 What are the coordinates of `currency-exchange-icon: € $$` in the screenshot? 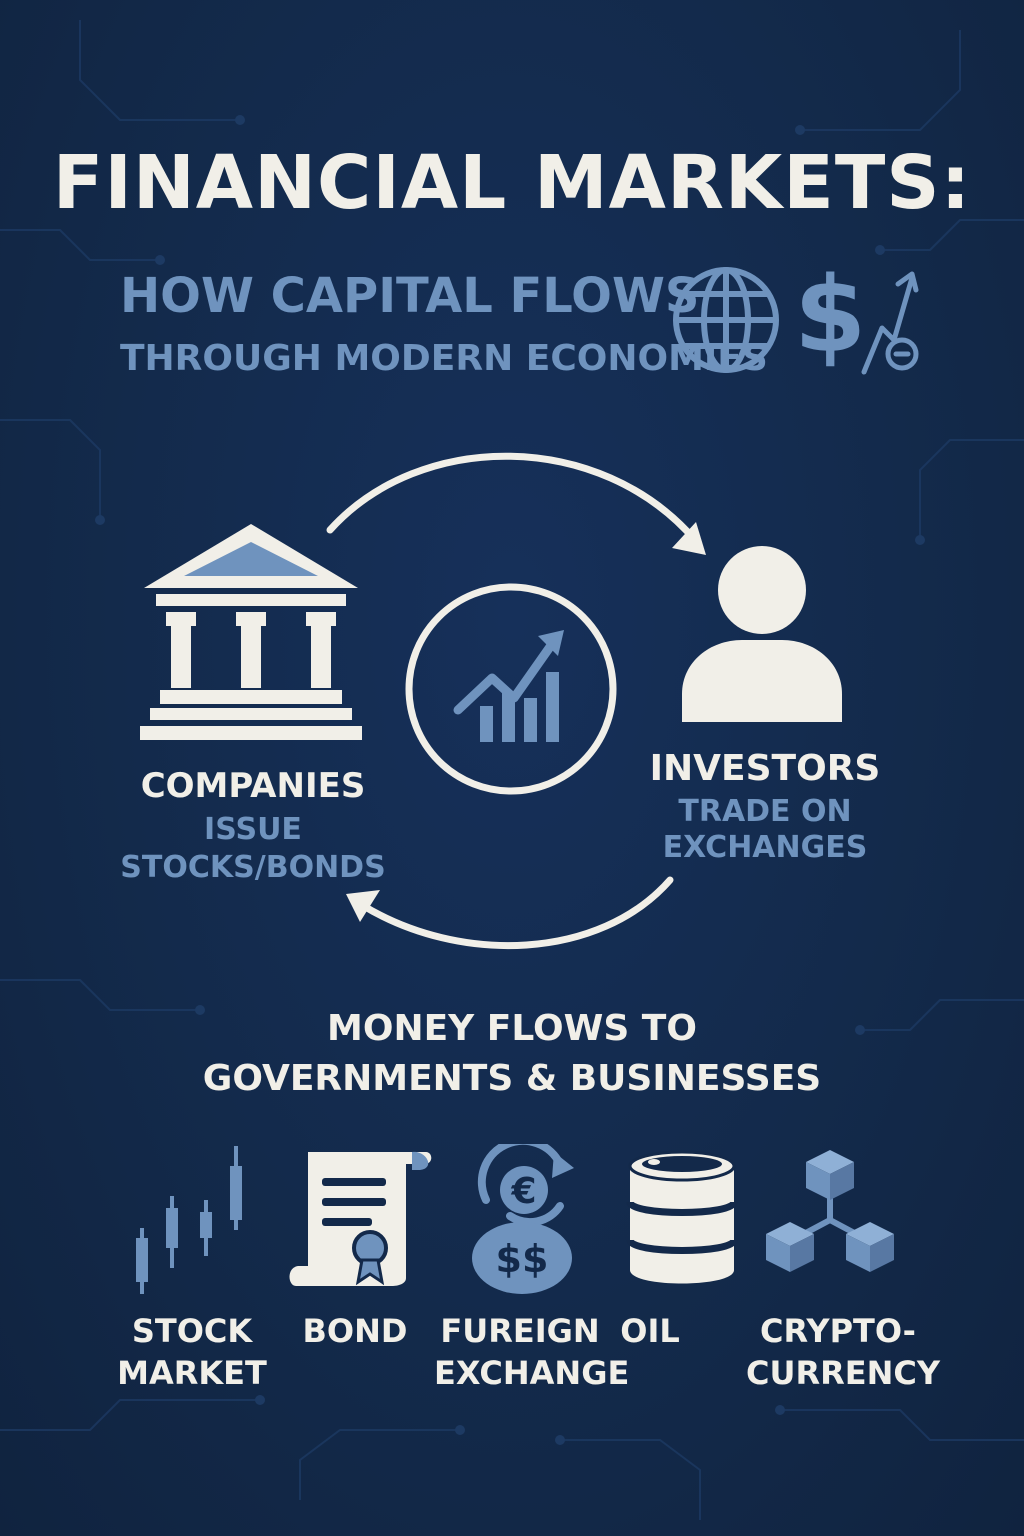 It's located at (523, 1219).